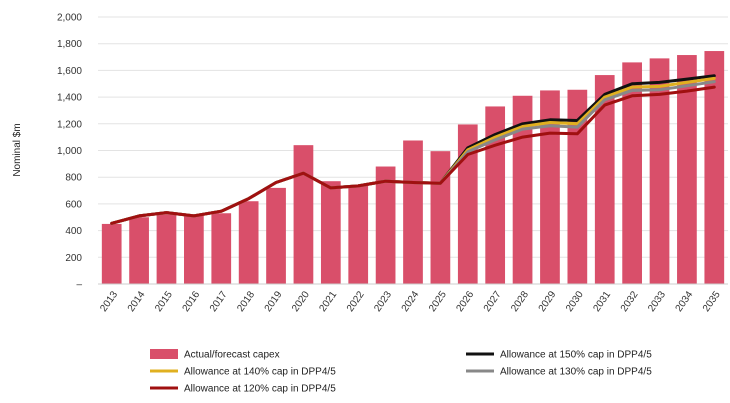  What do you see at coordinates (69, 18) in the screenshot?
I see `y-tick-label: 2,000` at bounding box center [69, 18].